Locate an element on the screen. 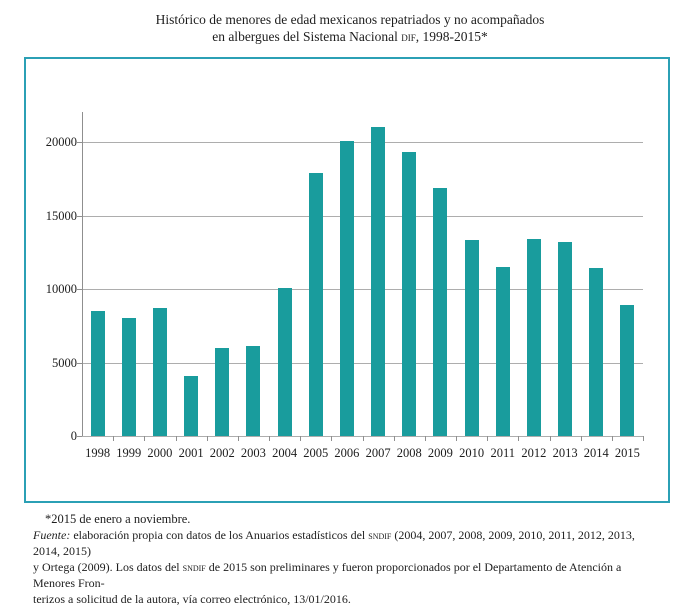 This screenshot has width=700, height=607. bar-2007 is located at coordinates (378, 281).